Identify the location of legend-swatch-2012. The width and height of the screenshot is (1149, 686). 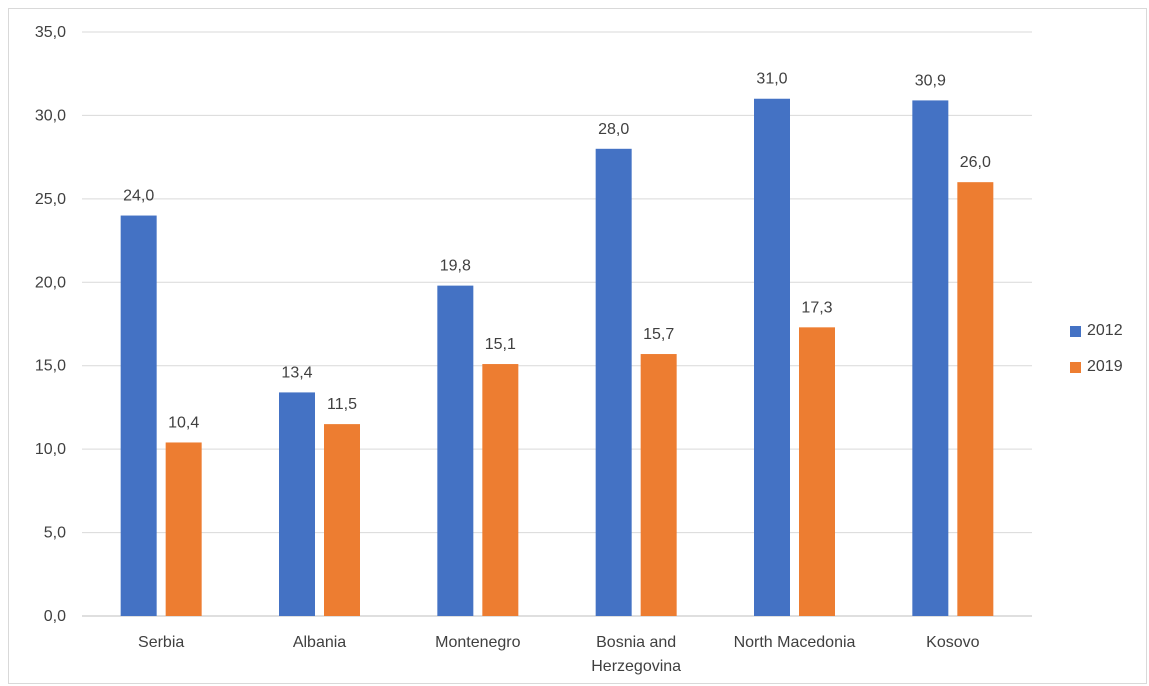
(1075, 331).